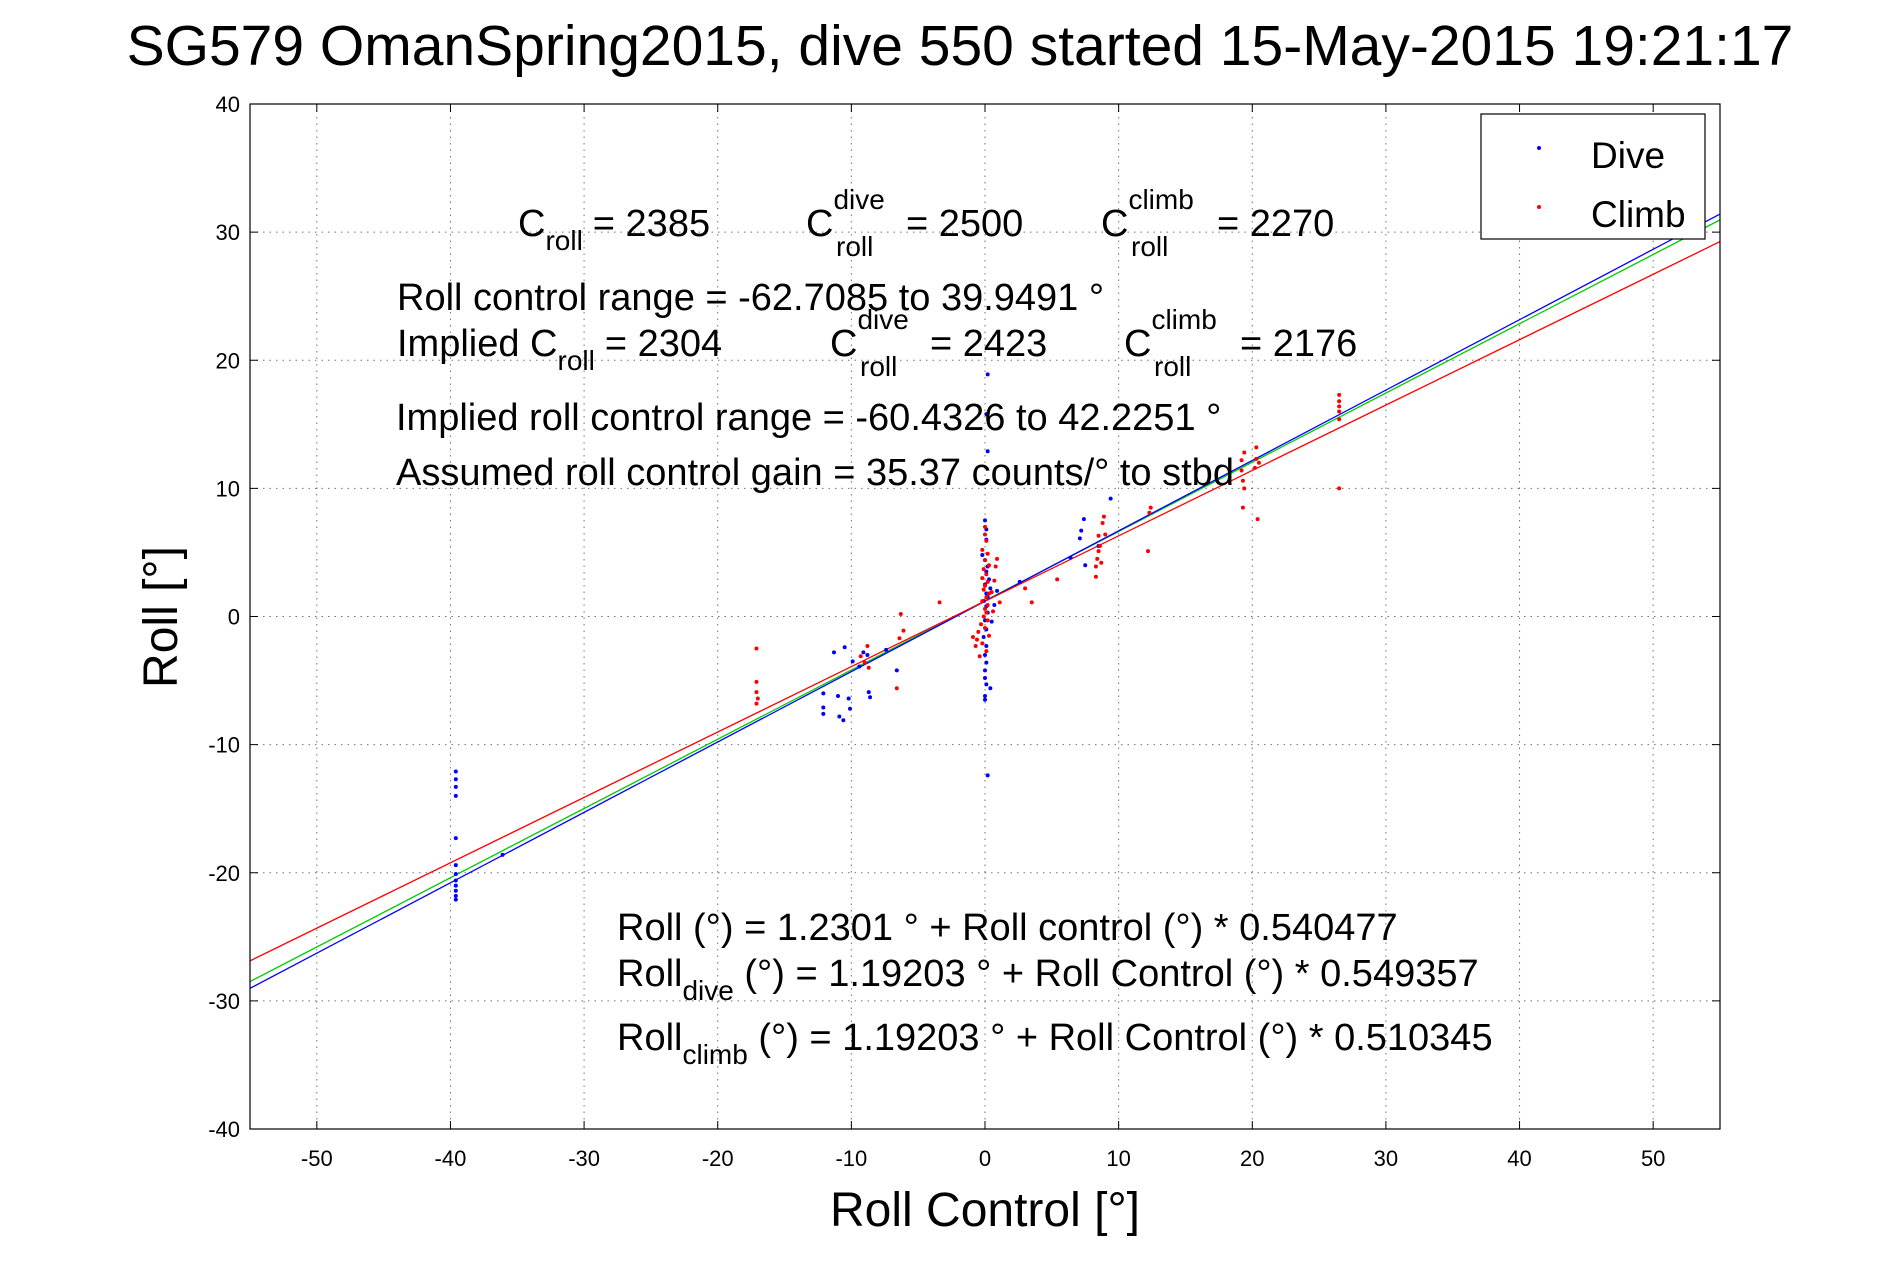 Image resolution: width=1891 pixels, height=1262 pixels. I want to click on x-tick-labels: -50 -40 -30 -20 -10 0 10 20 30 40 50, so click(983, 1158).